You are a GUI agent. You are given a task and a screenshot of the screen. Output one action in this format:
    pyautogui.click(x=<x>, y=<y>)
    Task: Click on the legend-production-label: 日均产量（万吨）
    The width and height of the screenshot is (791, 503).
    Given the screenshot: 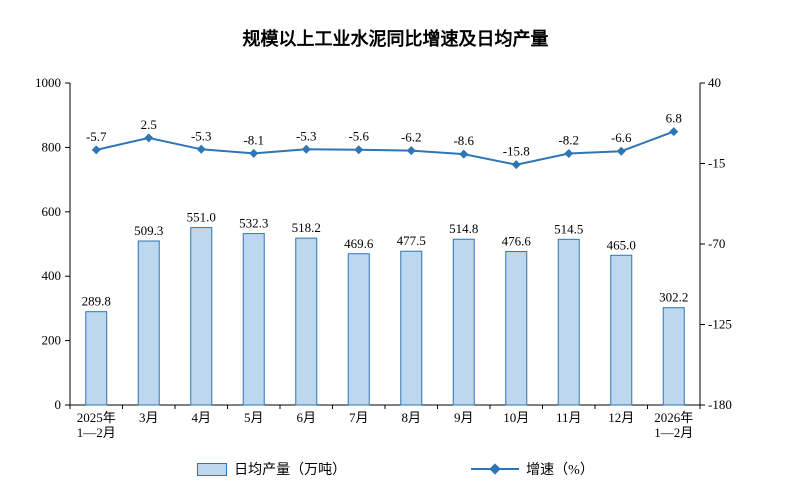 What is the action you would take?
    pyautogui.click(x=290, y=470)
    